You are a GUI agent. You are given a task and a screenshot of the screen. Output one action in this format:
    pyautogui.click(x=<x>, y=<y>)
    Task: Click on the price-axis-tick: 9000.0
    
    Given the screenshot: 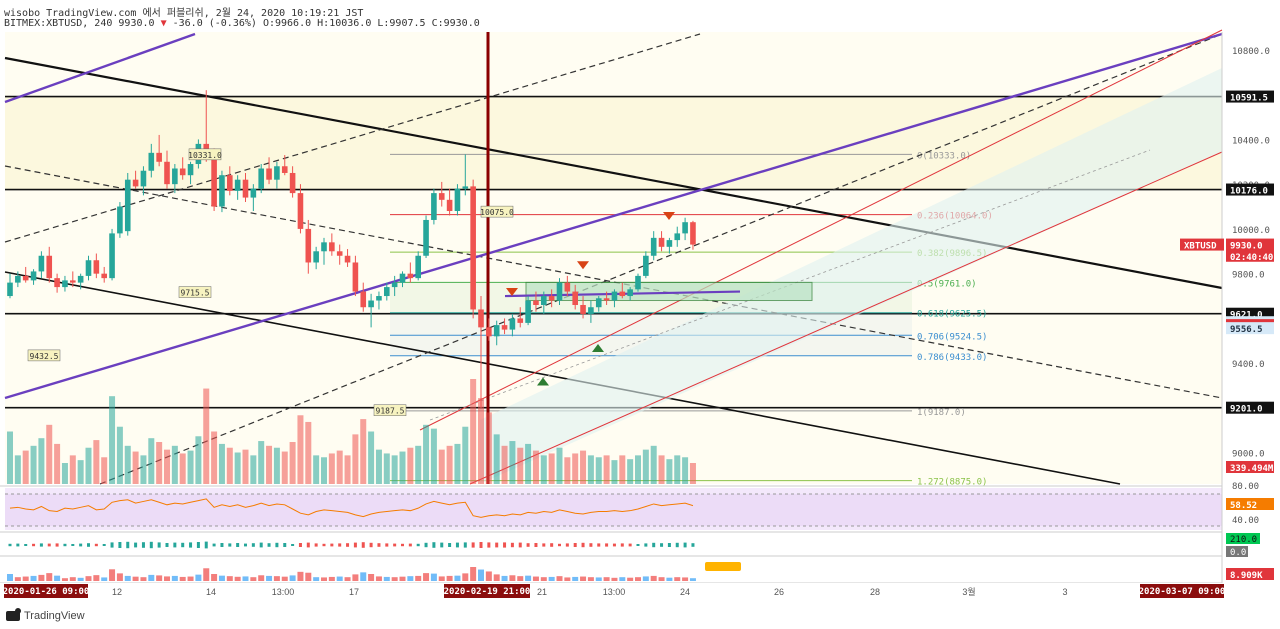 What is the action you would take?
    pyautogui.click(x=1248, y=455)
    